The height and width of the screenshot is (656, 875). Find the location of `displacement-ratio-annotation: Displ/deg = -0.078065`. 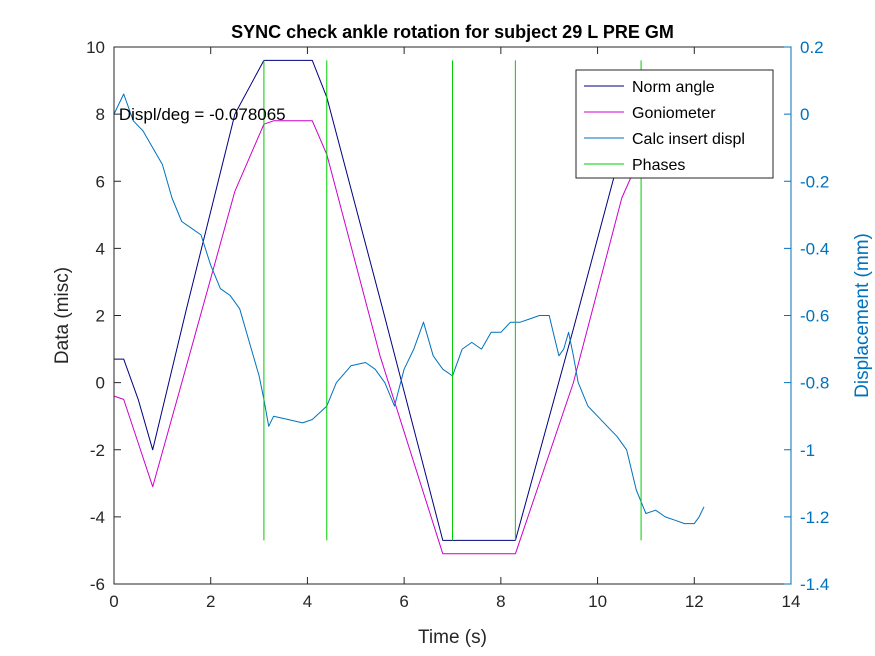

displacement-ratio-annotation: Displ/deg = -0.078065 is located at coordinates (202, 114).